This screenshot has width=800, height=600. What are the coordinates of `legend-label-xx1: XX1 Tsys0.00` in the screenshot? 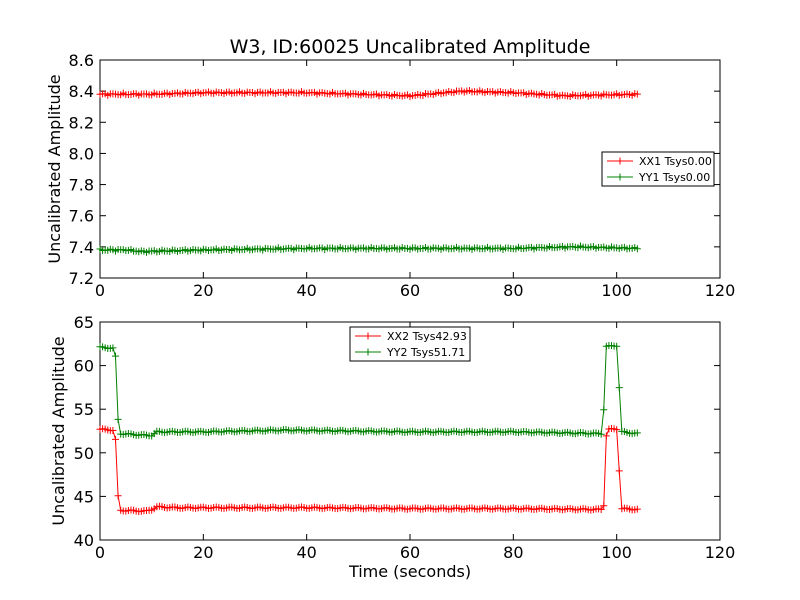 It's located at (675, 161).